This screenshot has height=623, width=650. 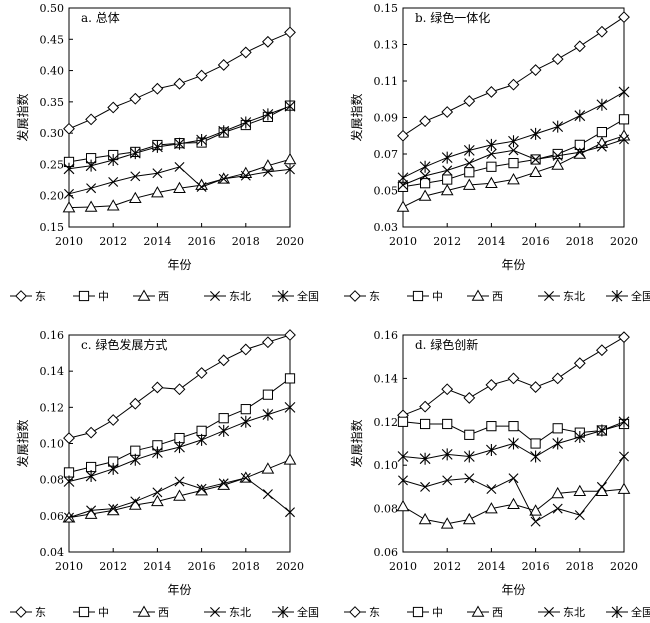 I want to click on y-axis-label: 发展指数, so click(x=22, y=443).